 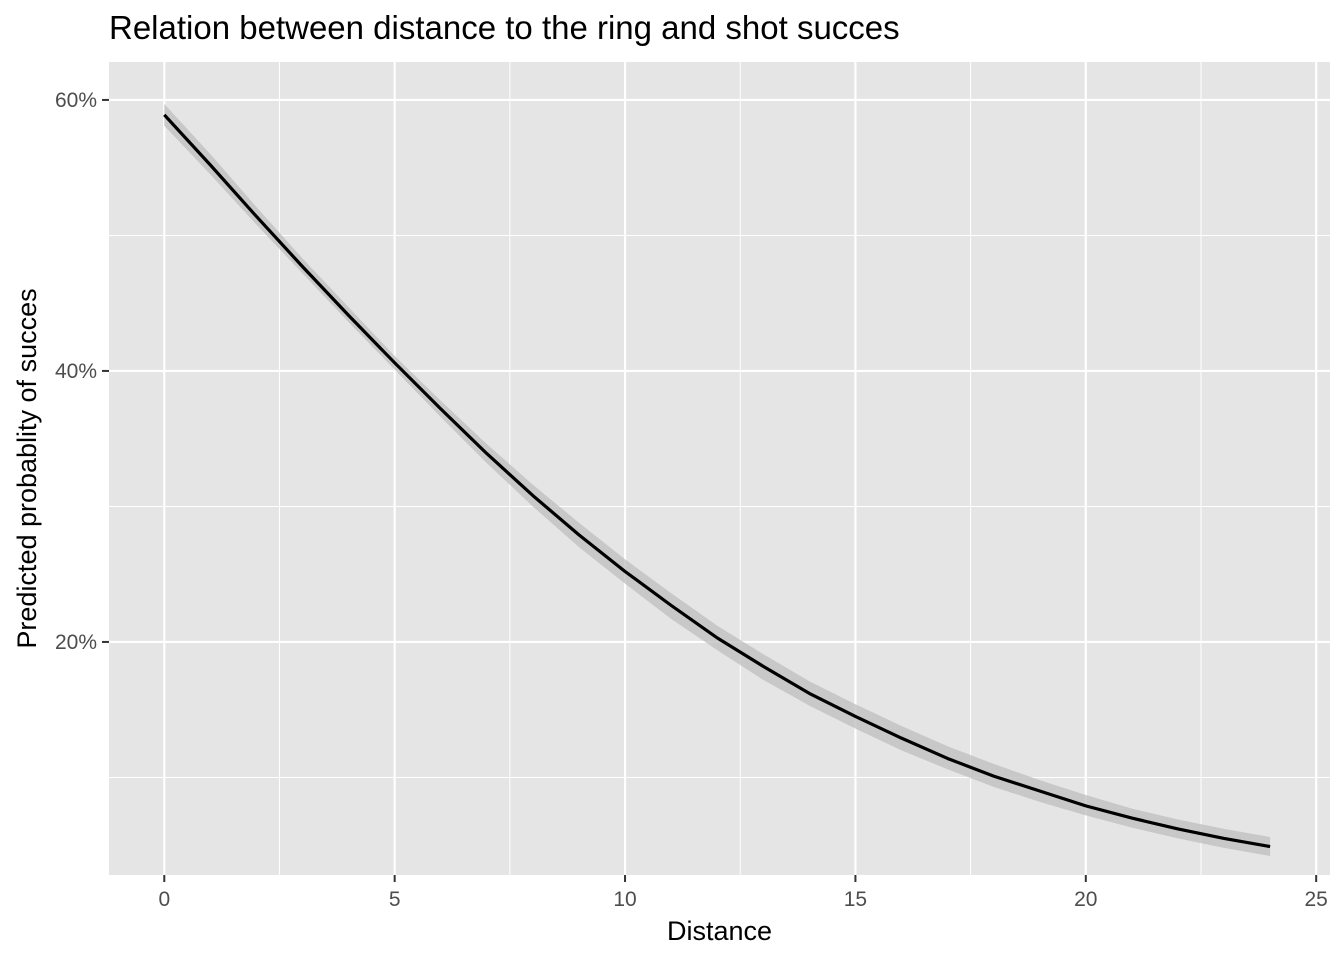 What do you see at coordinates (395, 899) in the screenshot?
I see `x-tick-label: 5` at bounding box center [395, 899].